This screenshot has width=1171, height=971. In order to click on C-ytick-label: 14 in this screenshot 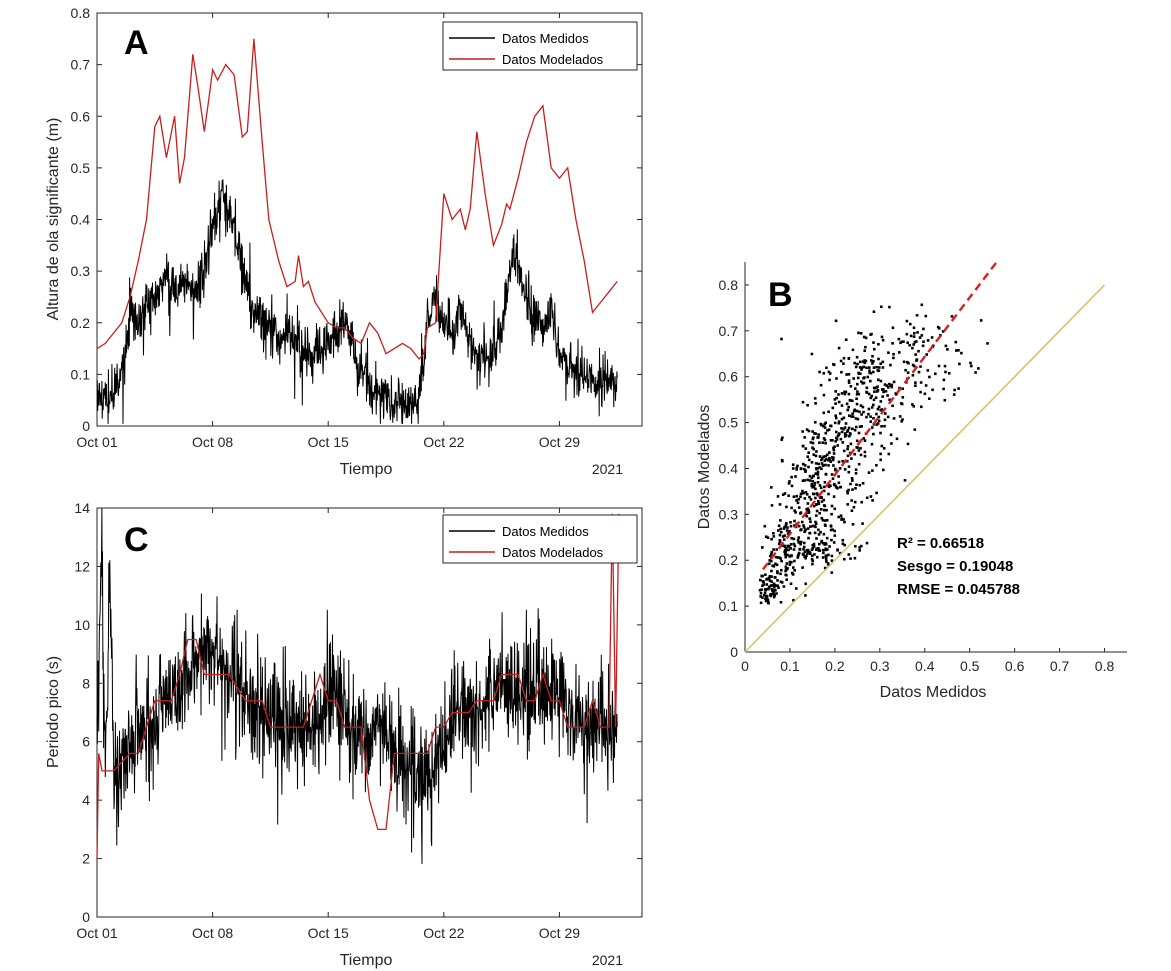, I will do `click(82, 508)`.